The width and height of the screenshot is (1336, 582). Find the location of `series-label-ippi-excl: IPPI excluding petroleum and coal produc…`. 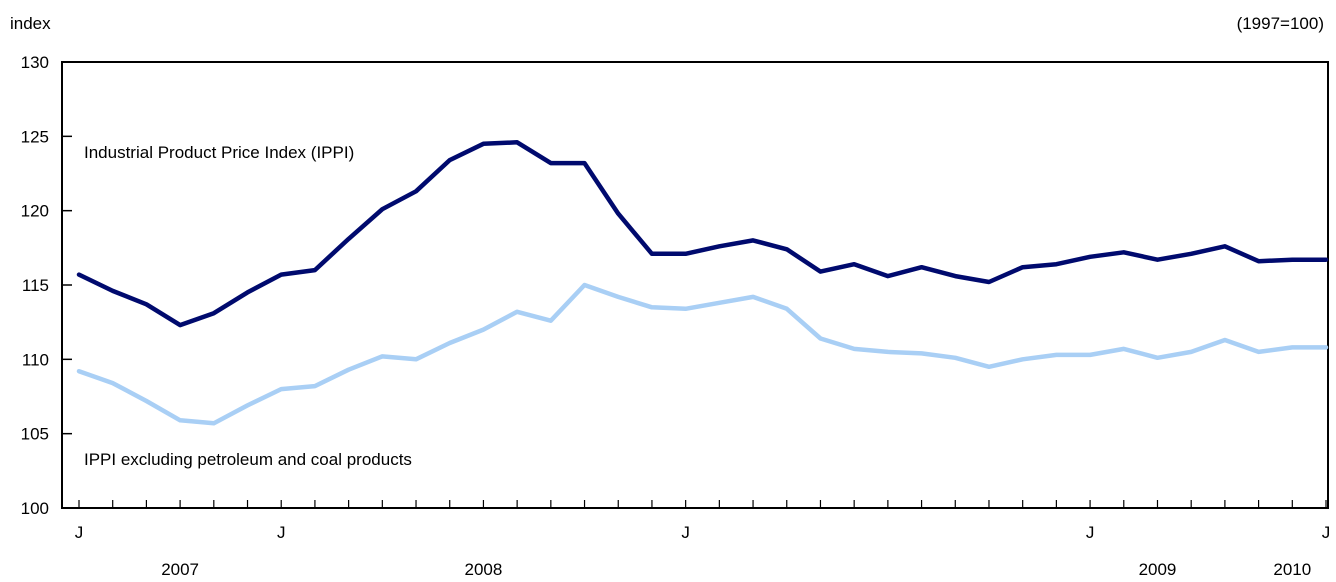

series-label-ippi-excl: IPPI excluding petroleum and coal produc… is located at coordinates (248, 459).